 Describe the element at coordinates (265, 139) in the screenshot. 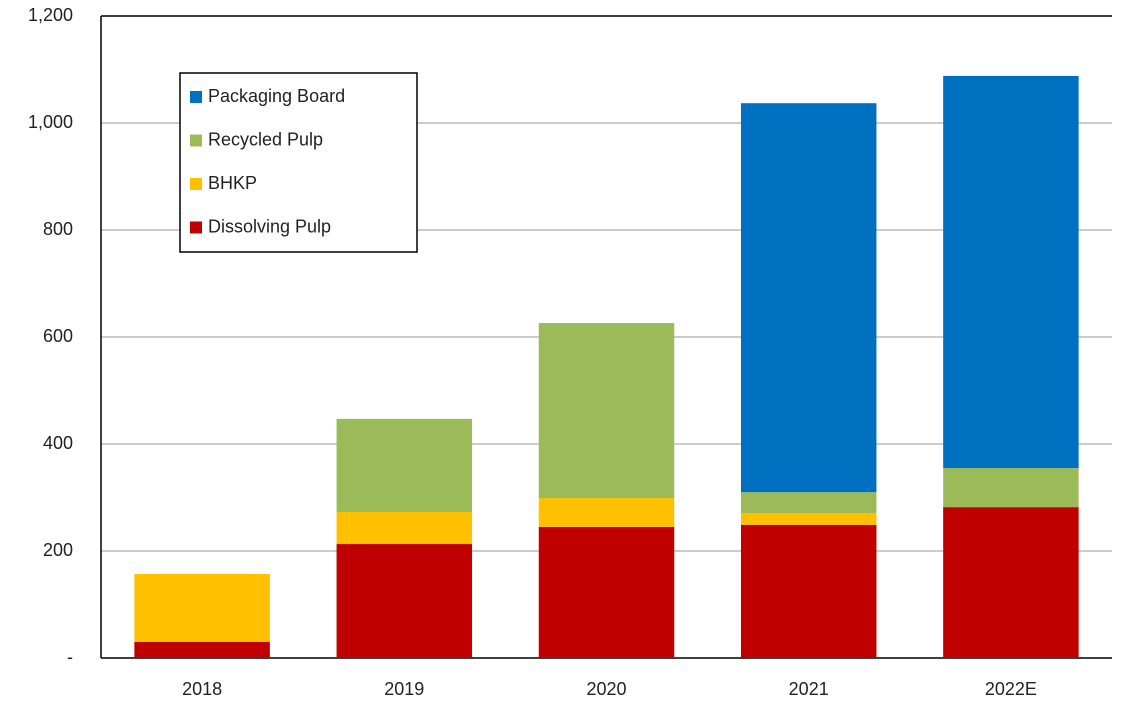

I see `legend-label: Recycled Pulp` at that location.